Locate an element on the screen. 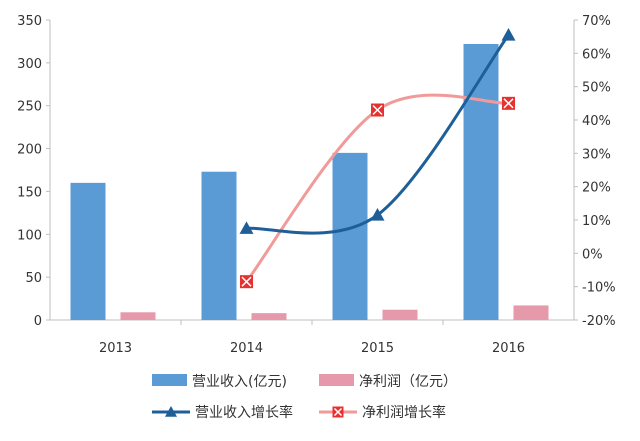 This screenshot has height=441, width=640. legend: 营业收入(亿元) 净利润（亿元） 营业收入增长率 净利润增长率 is located at coordinates (304, 397).